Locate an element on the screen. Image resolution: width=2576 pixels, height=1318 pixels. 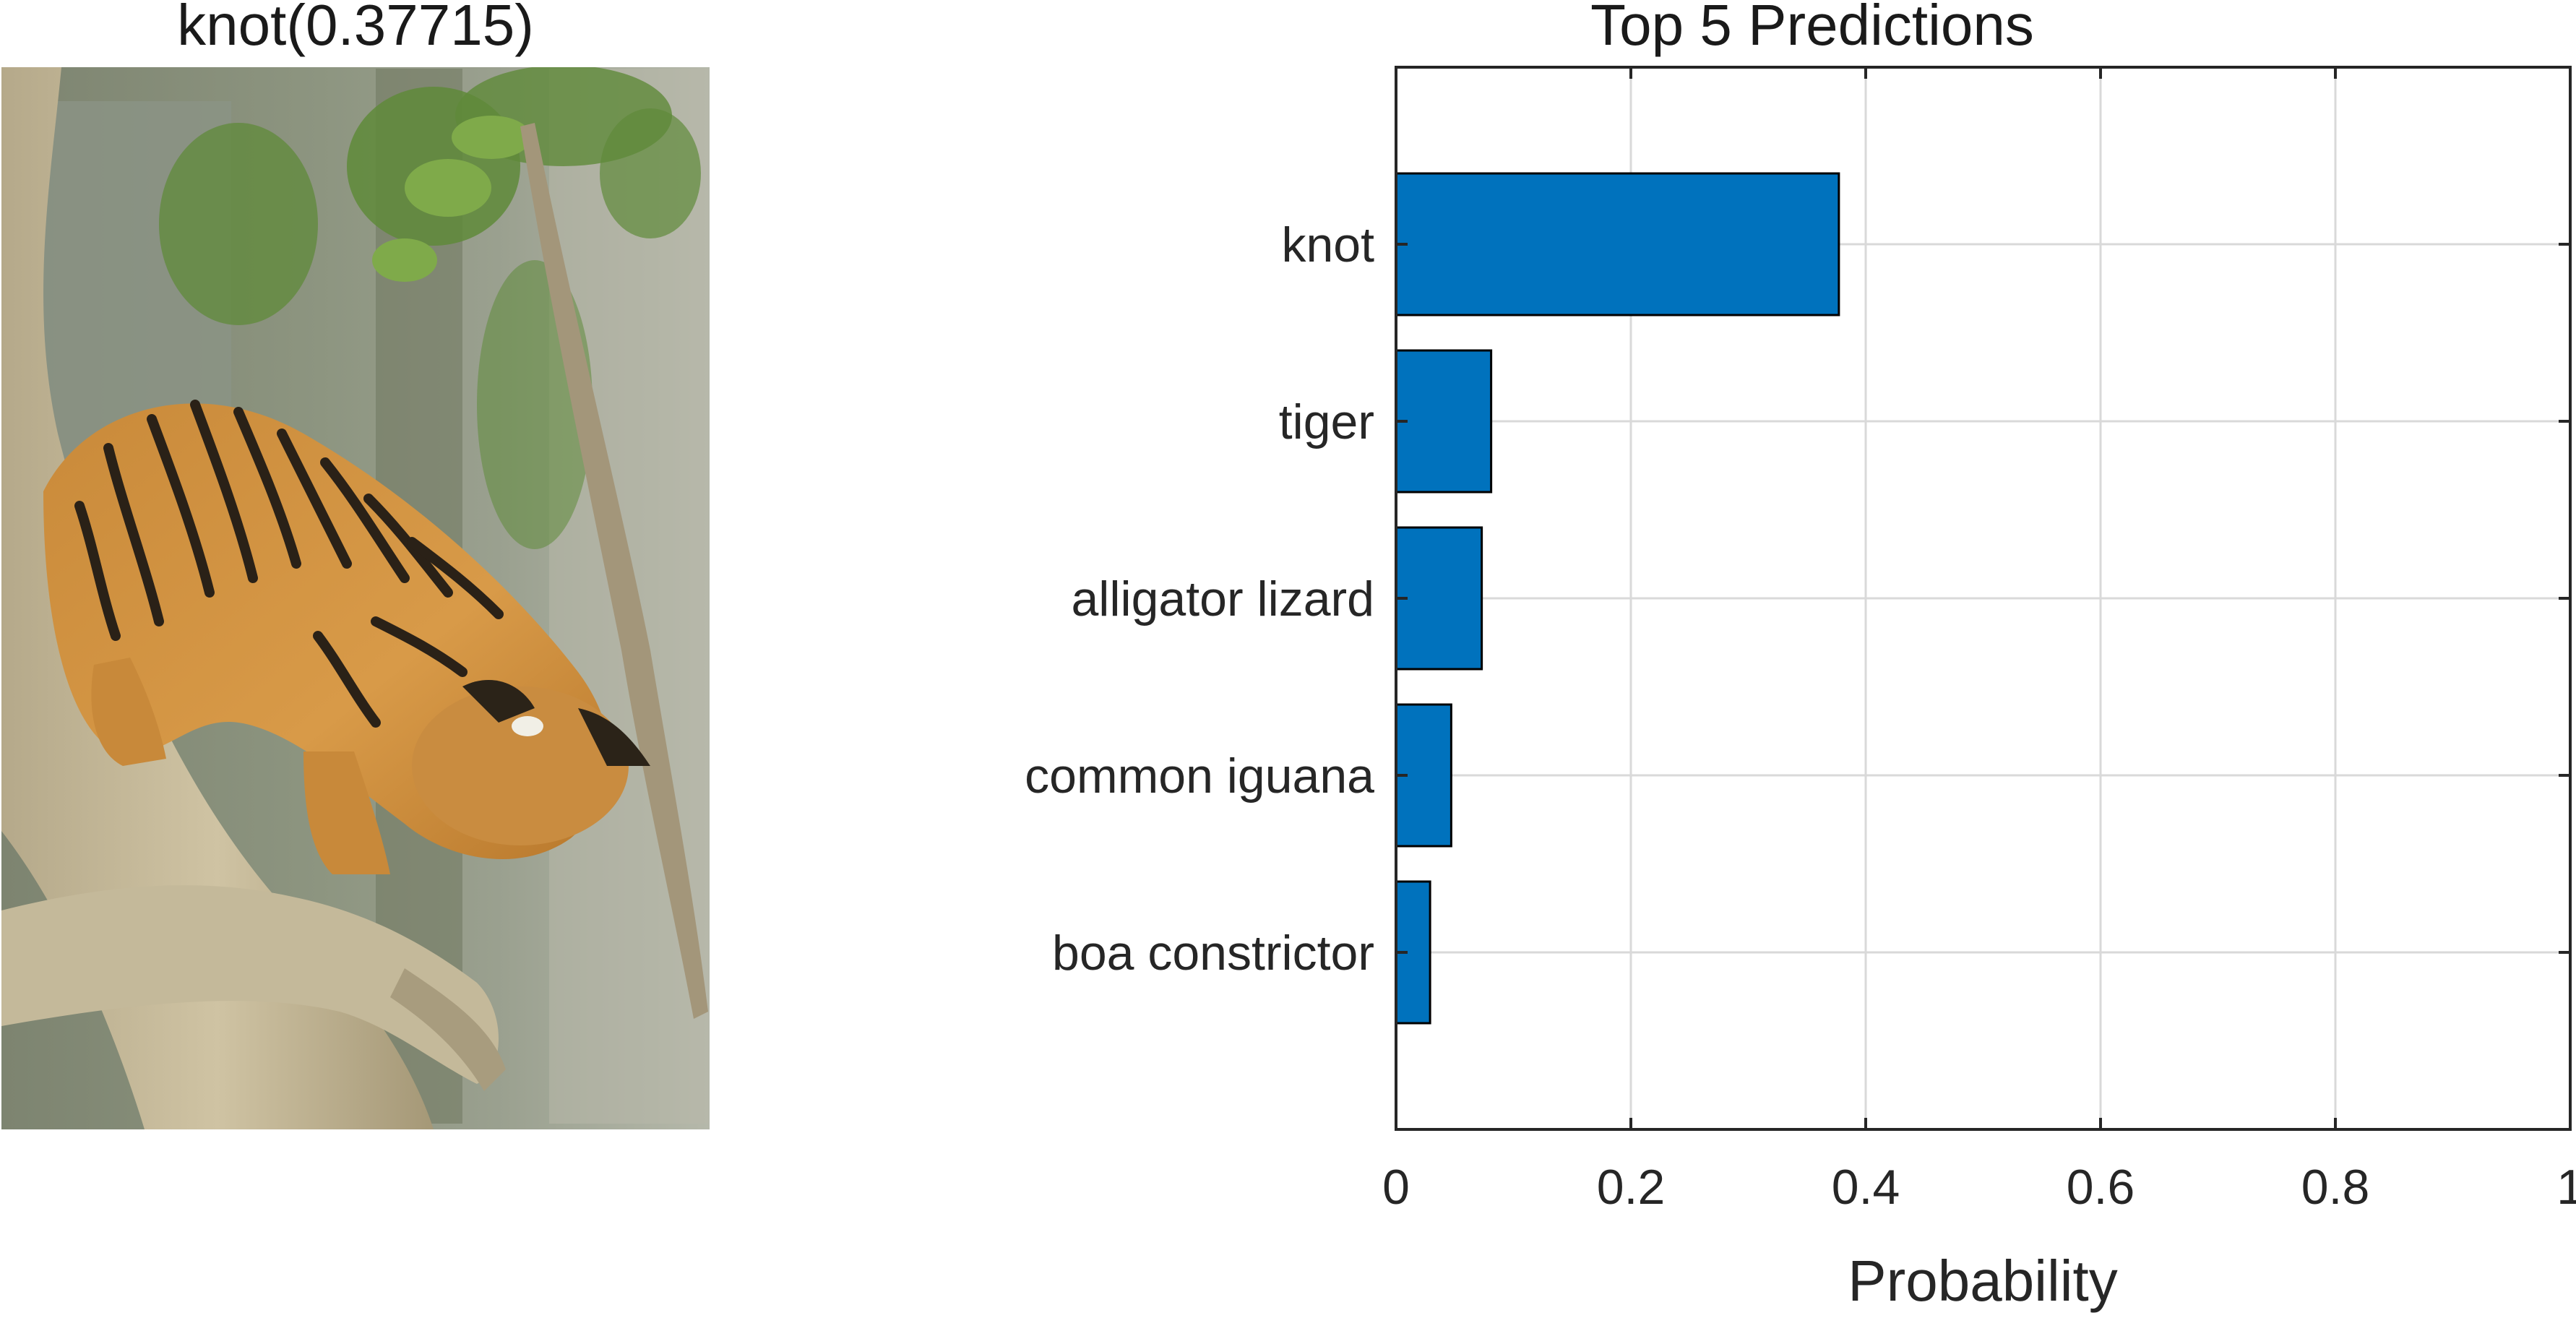
y-tick-label: boa constrictor is located at coordinates (1213, 953).